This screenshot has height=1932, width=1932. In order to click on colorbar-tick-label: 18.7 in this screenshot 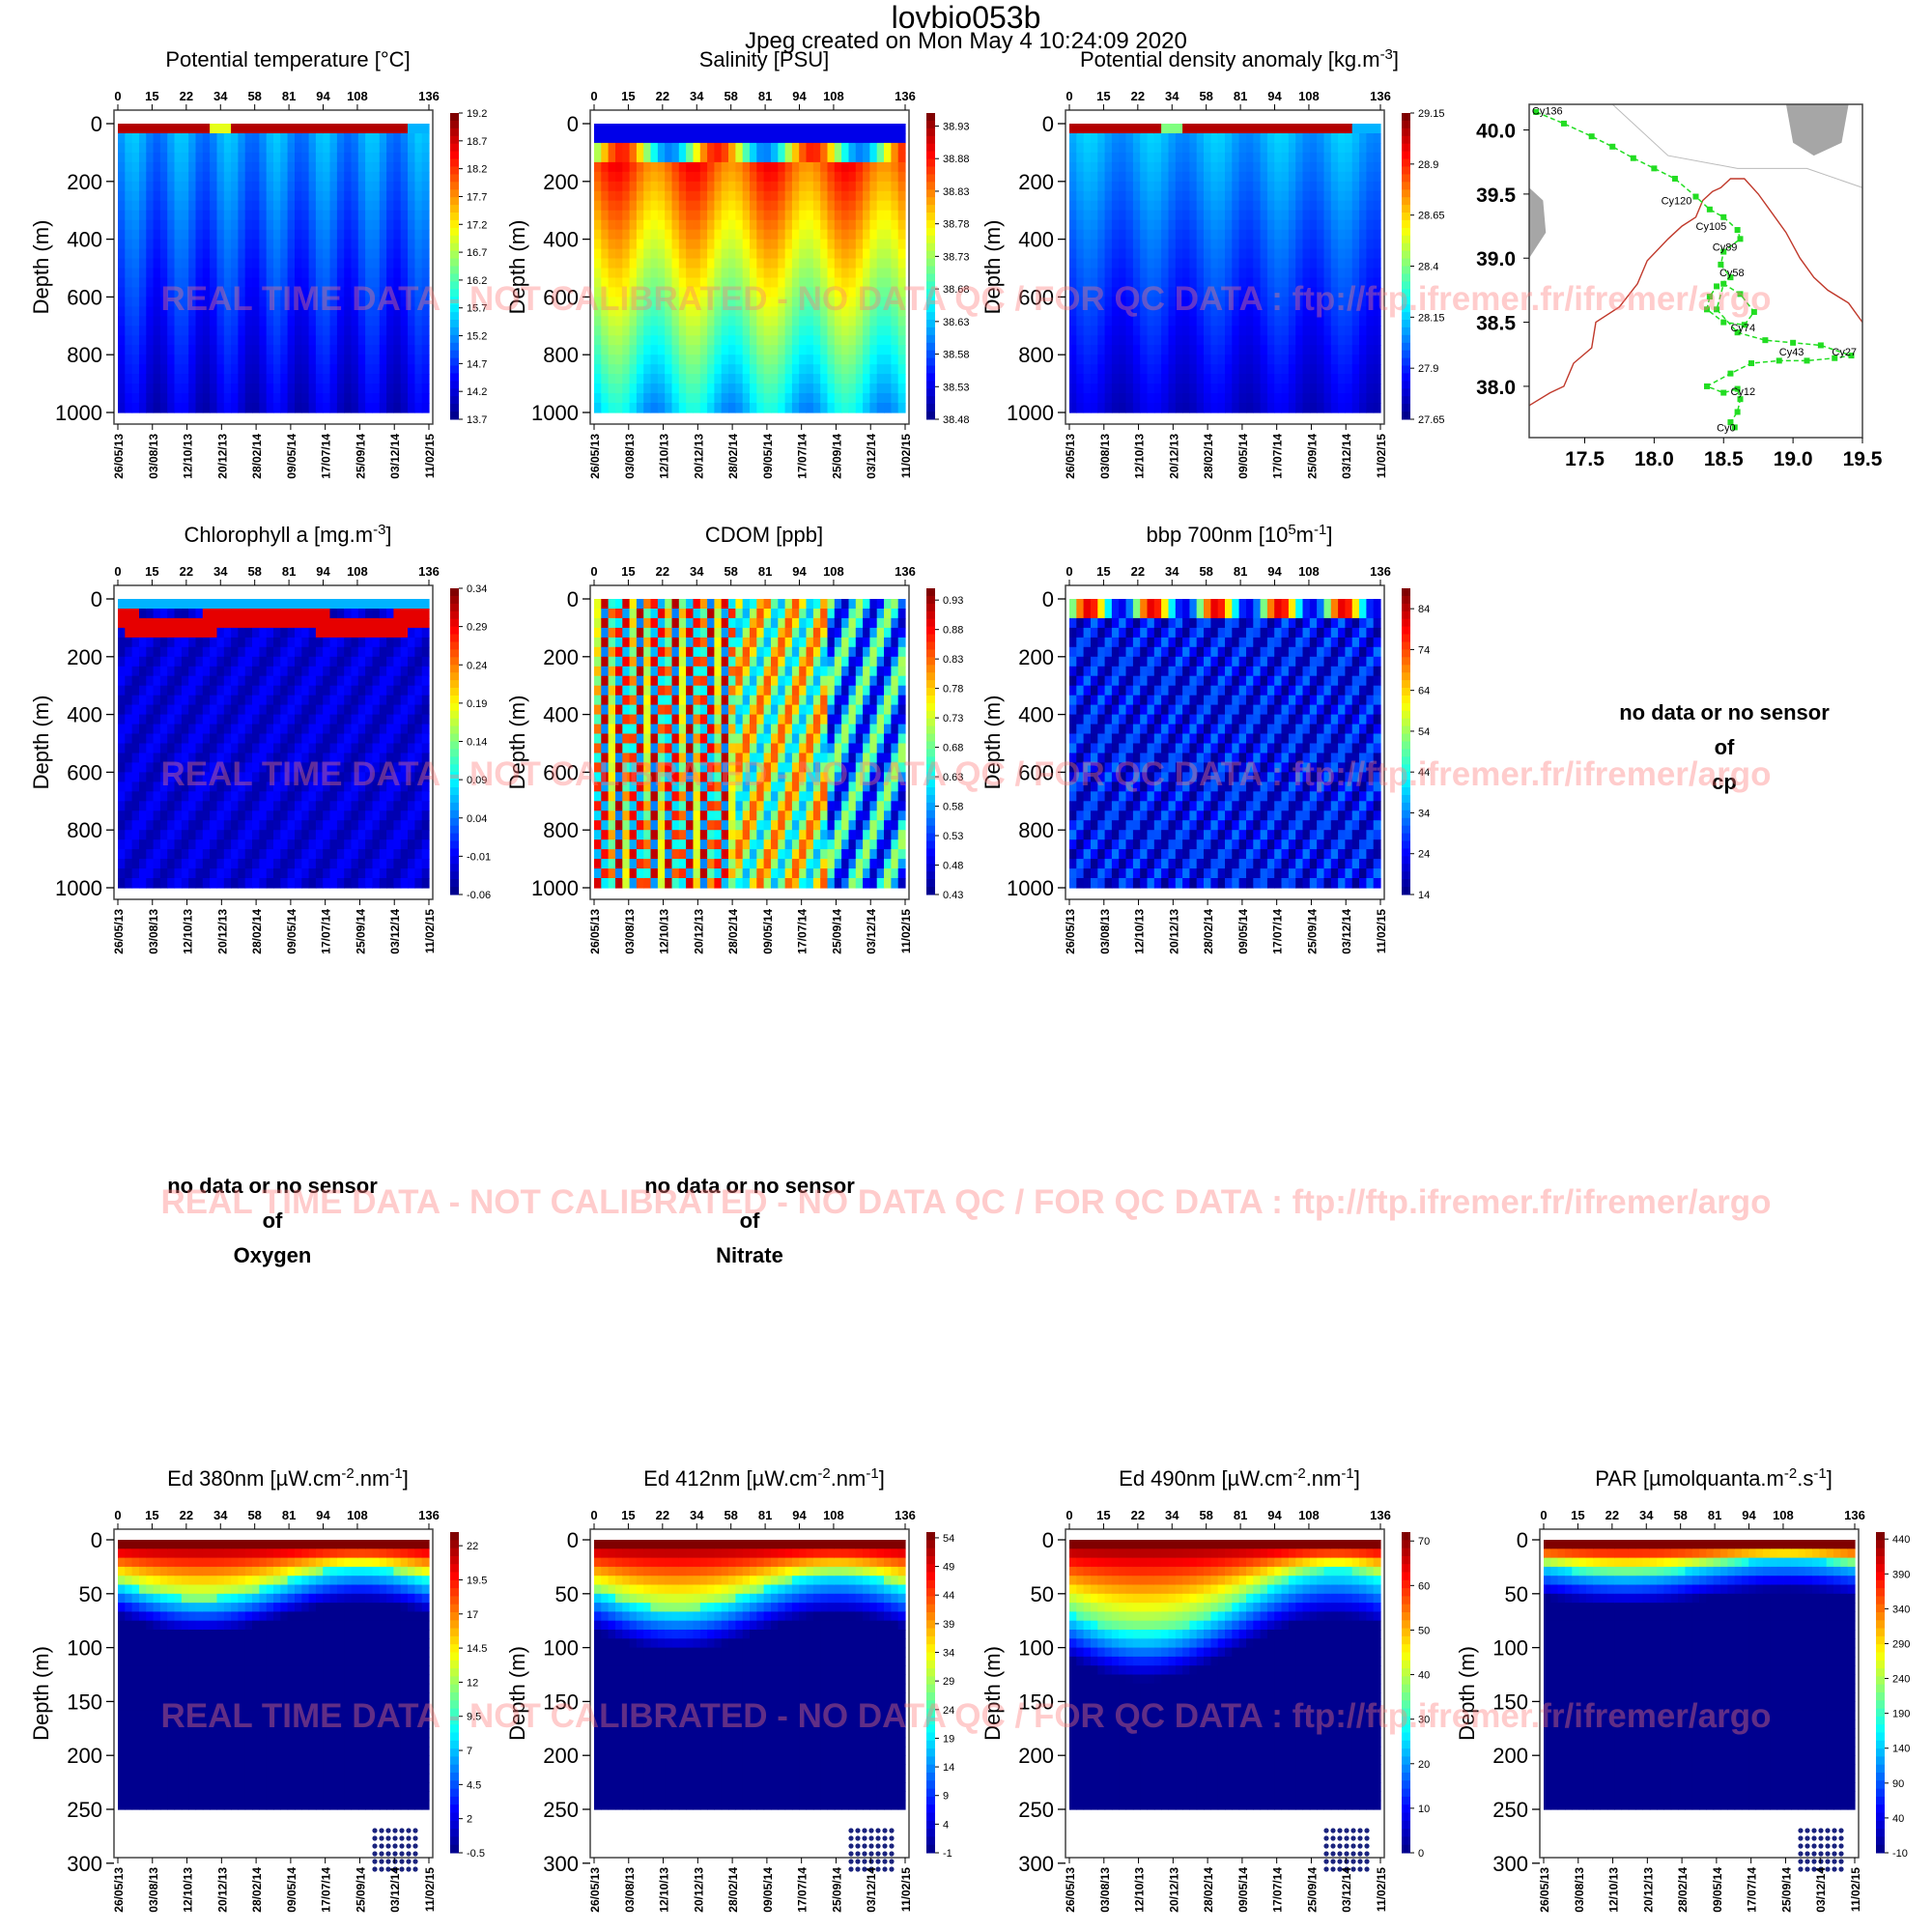, I will do `click(477, 142)`.